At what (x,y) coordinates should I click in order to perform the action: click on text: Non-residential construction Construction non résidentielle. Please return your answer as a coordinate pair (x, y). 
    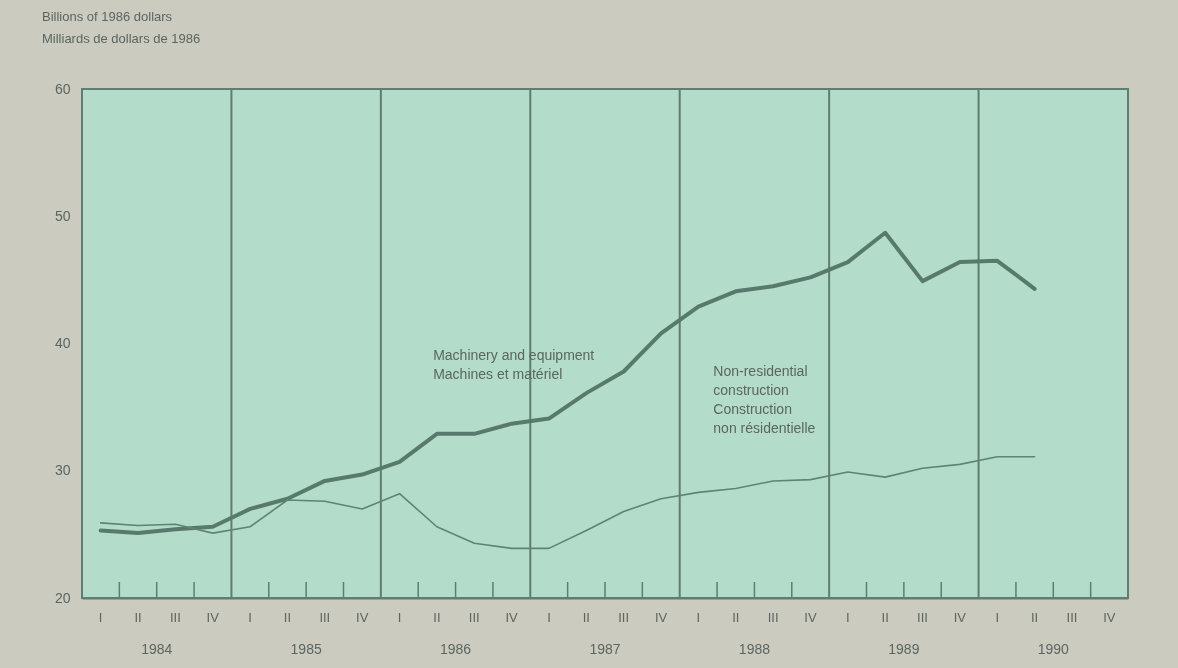
    Looking at the image, I should click on (764, 400).